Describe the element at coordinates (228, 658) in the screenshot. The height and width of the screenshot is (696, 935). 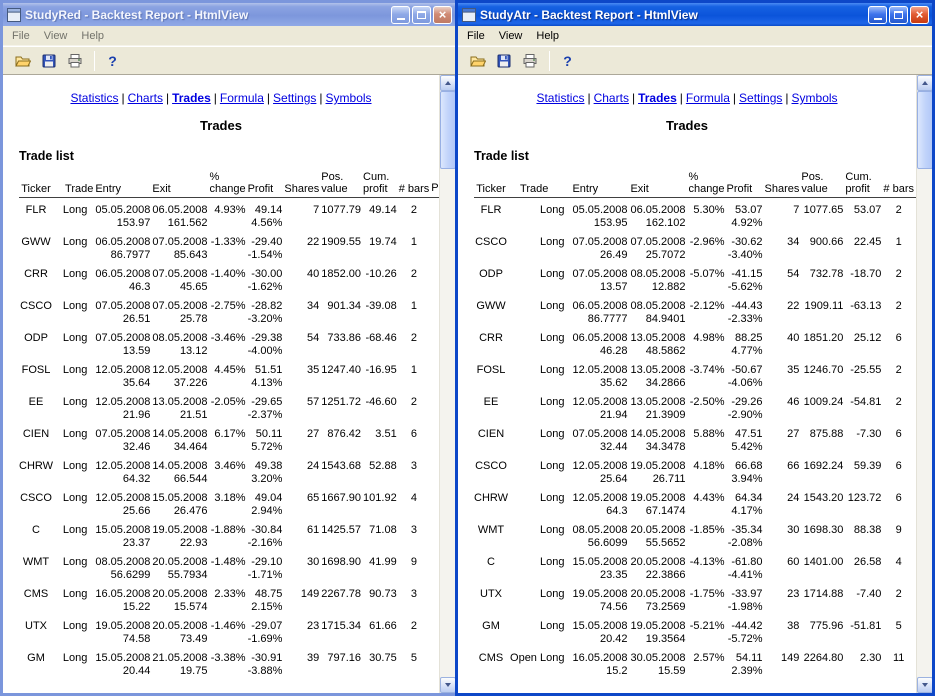
I see `cell-change: -3.38%` at that location.